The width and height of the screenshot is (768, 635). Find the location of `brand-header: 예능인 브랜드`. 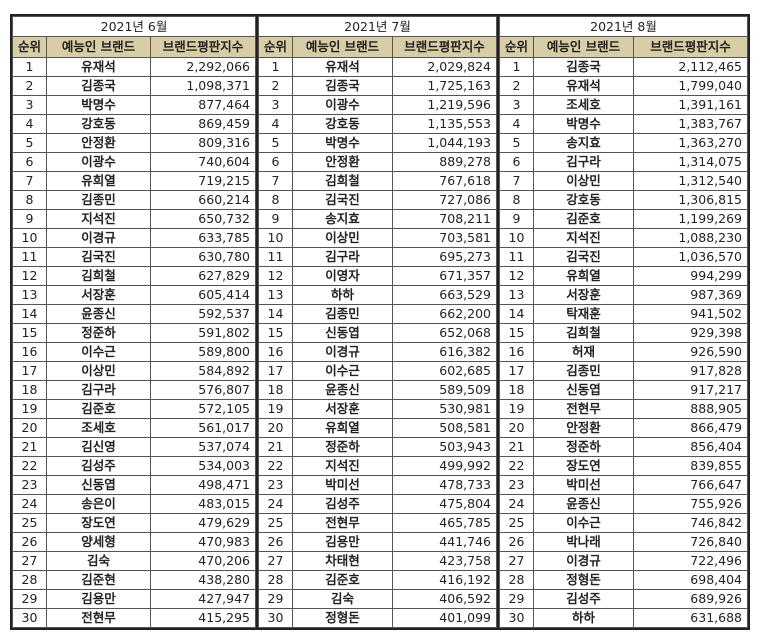

brand-header: 예능인 브랜드 is located at coordinates (342, 47).